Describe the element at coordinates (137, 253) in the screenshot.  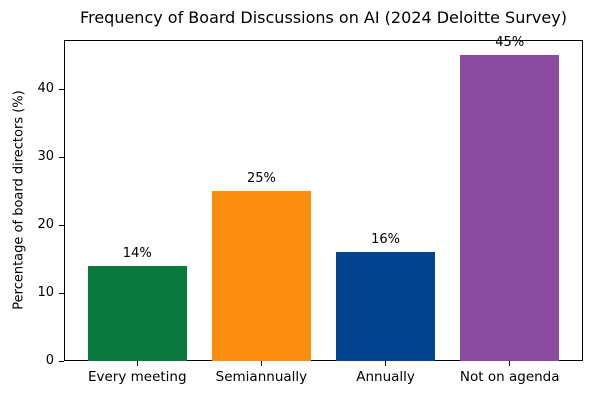
I see `bar-value-label: 14%` at that location.